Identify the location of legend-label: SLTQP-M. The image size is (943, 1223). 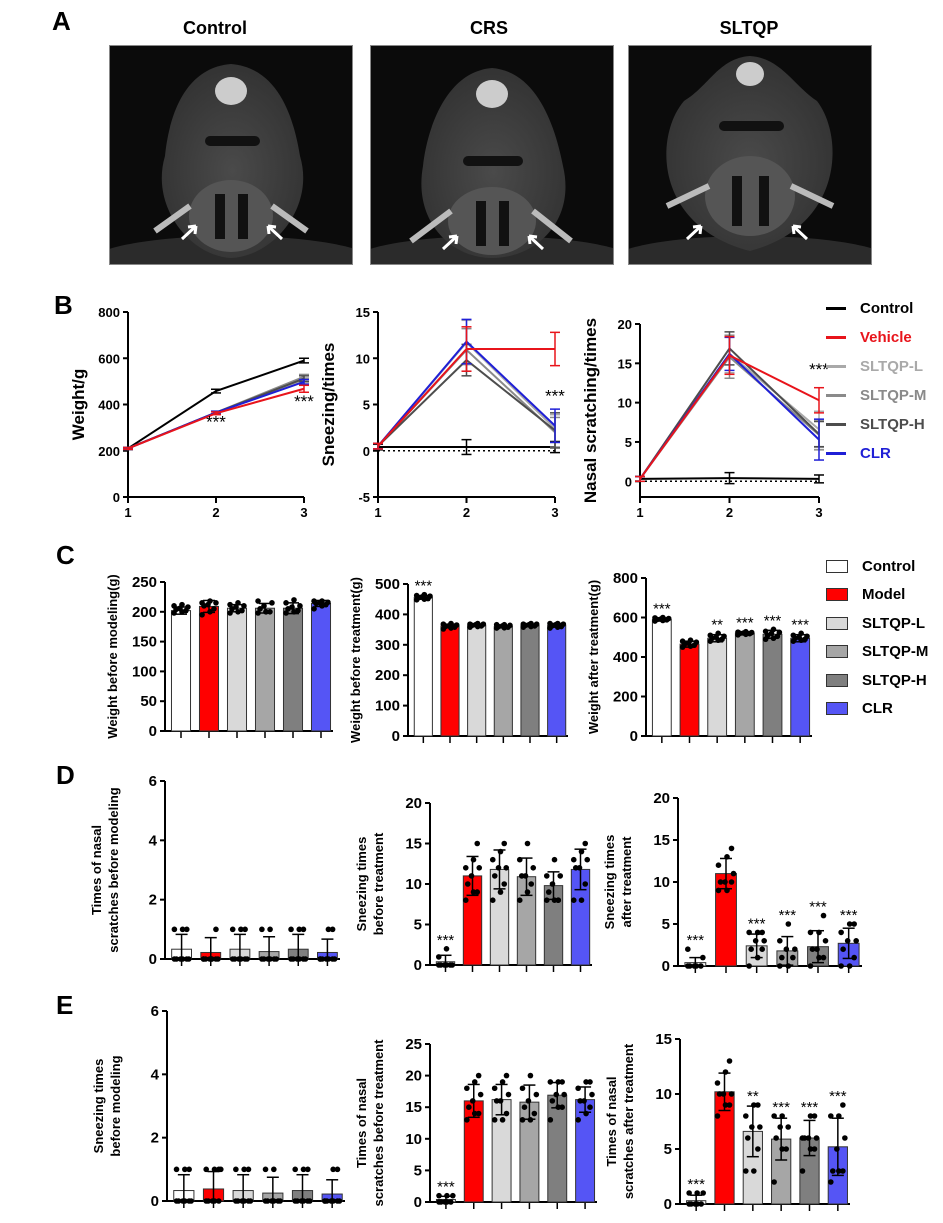
(895, 652).